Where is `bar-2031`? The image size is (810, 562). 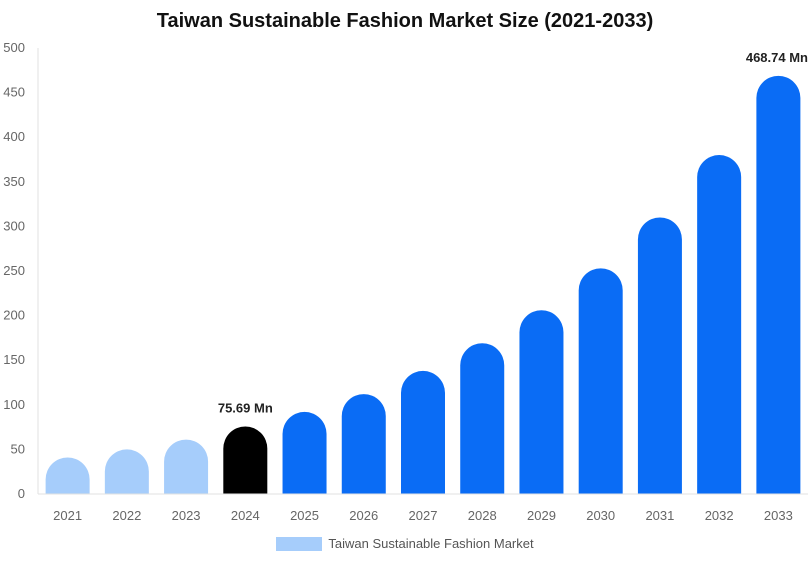
bar-2031 is located at coordinates (659, 355).